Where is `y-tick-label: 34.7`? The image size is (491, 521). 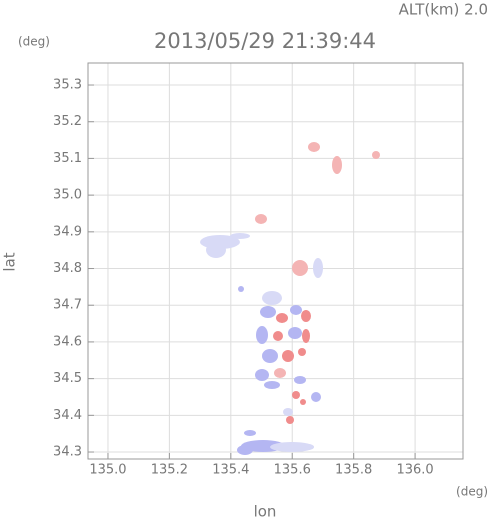
y-tick-label: 34.7 is located at coordinates (67, 305).